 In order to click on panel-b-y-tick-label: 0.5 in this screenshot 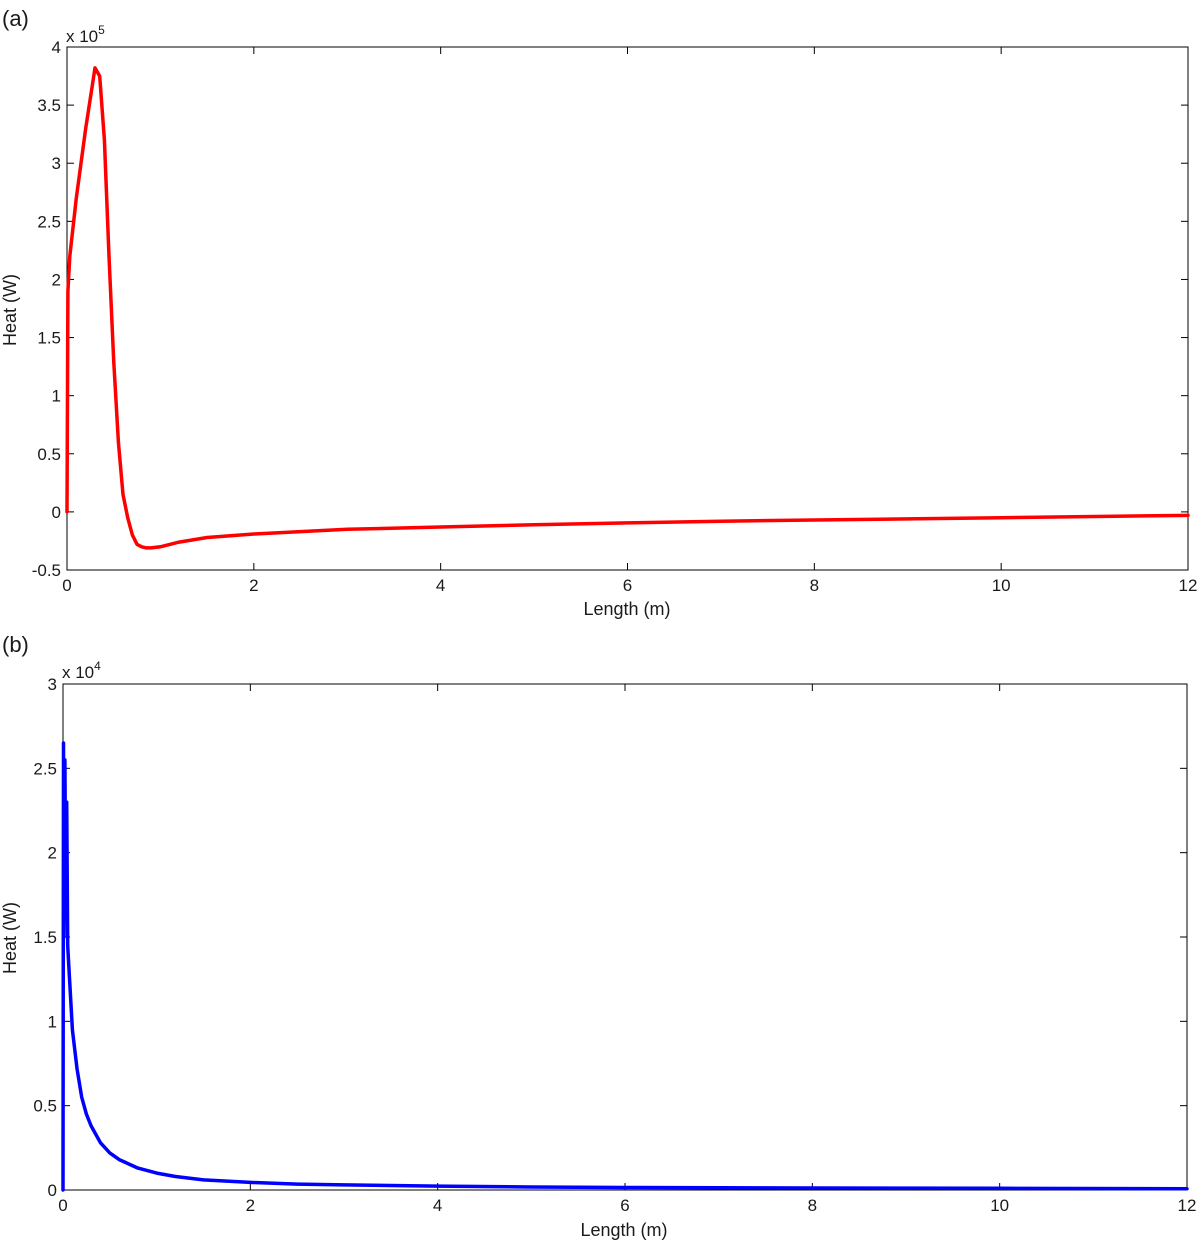, I will do `click(45, 1106)`.